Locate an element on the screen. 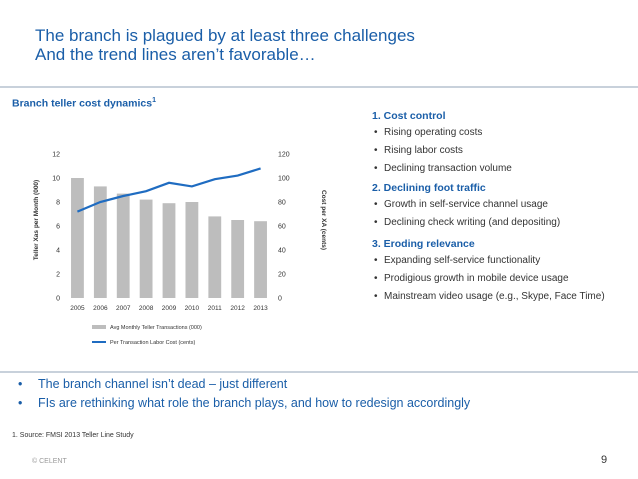  right-tick-label: 60 is located at coordinates (282, 227).